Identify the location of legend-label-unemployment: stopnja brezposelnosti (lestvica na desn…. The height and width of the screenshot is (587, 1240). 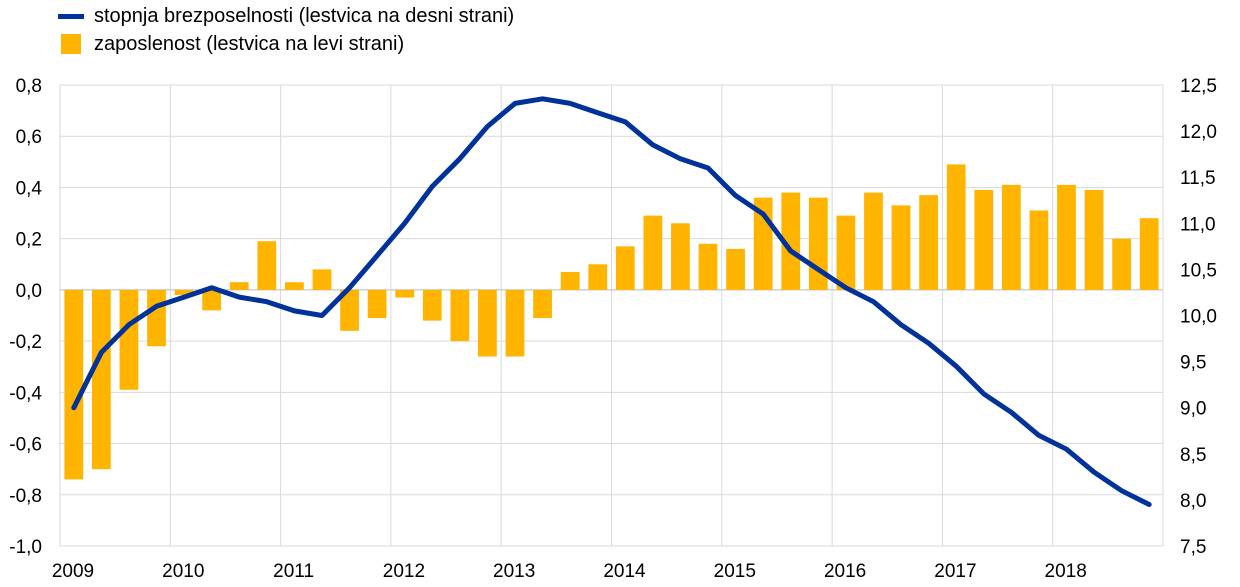
(304, 15).